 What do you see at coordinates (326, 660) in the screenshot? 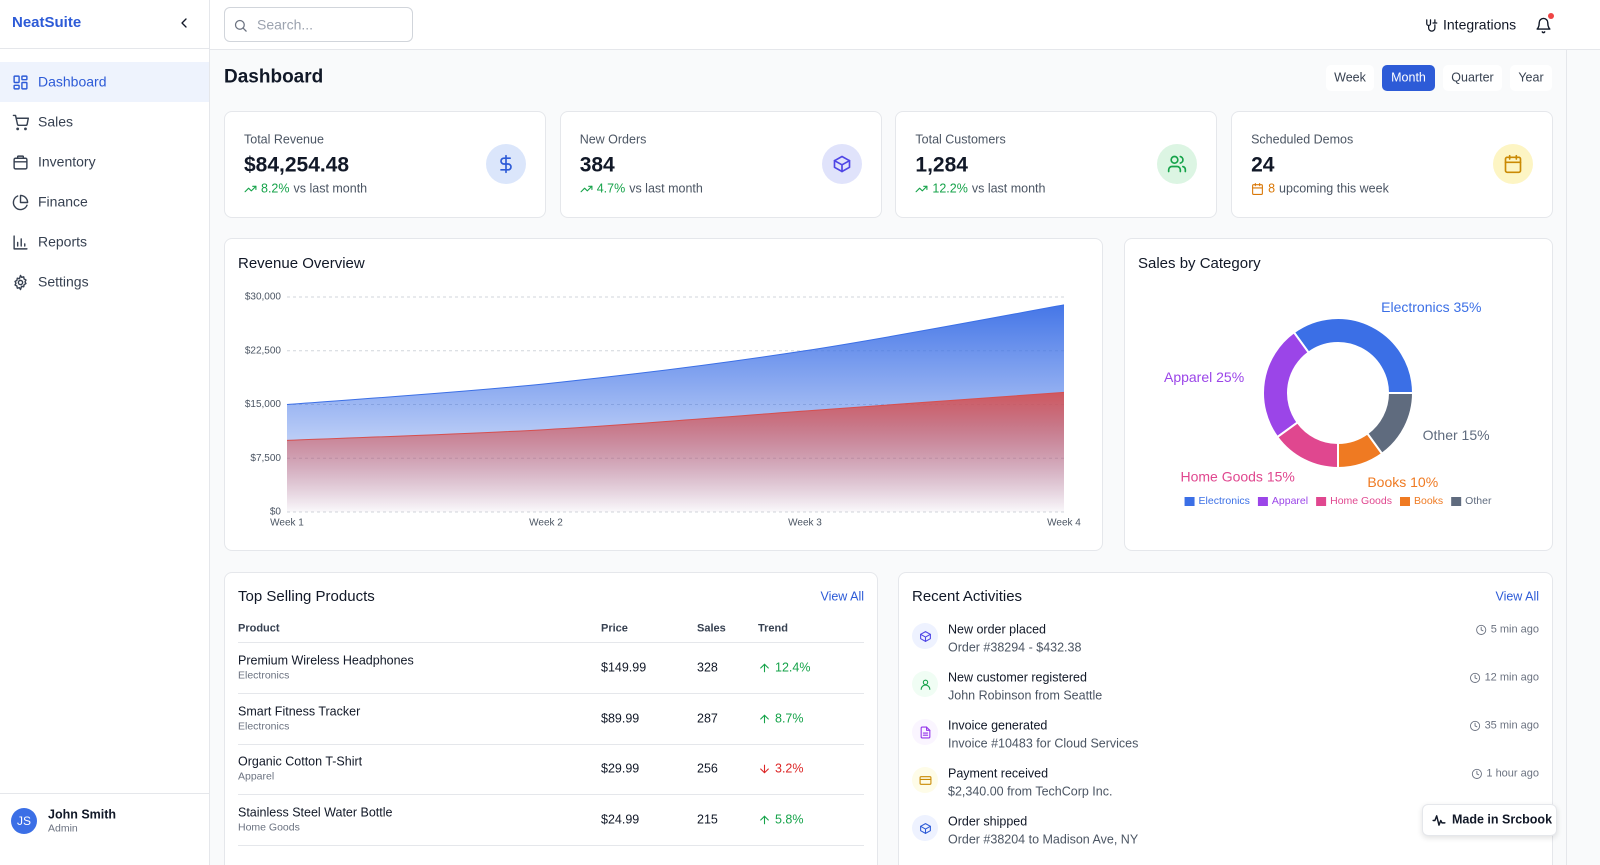
I see `product-name: Premium Wireless Headphones` at bounding box center [326, 660].